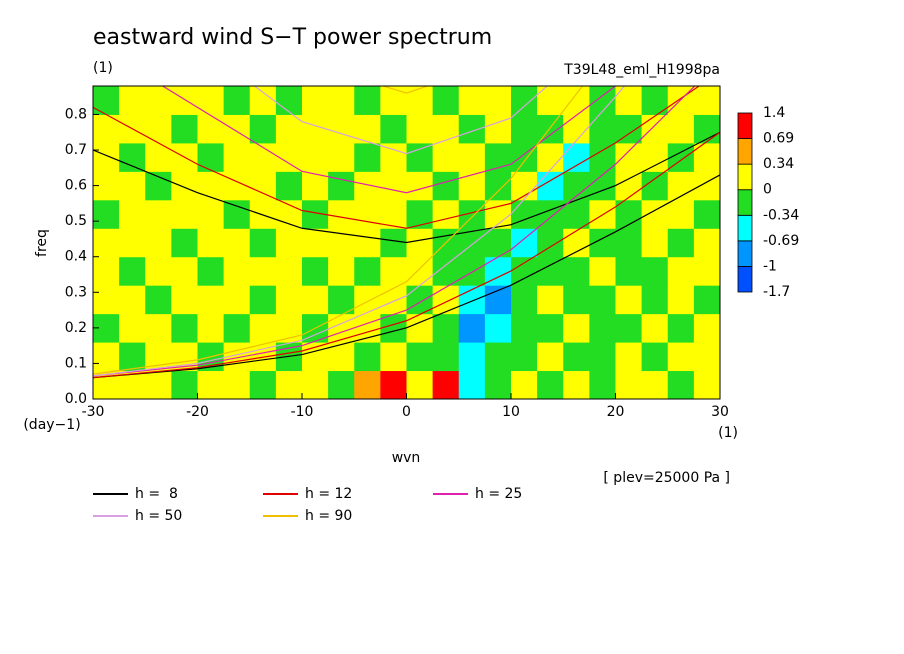 The width and height of the screenshot is (904, 654). I want to click on y-tick-label: 0.4, so click(76, 257).